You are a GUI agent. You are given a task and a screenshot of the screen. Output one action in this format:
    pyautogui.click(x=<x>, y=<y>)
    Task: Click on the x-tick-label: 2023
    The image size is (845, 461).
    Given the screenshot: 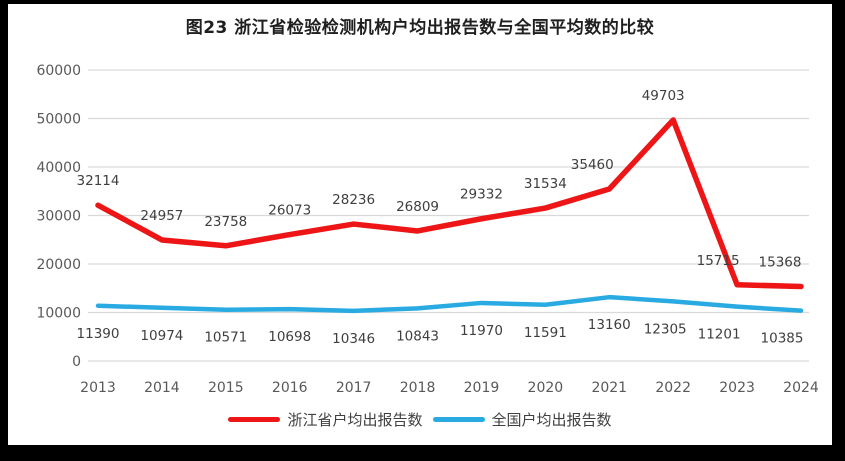 What is the action you would take?
    pyautogui.click(x=737, y=388)
    